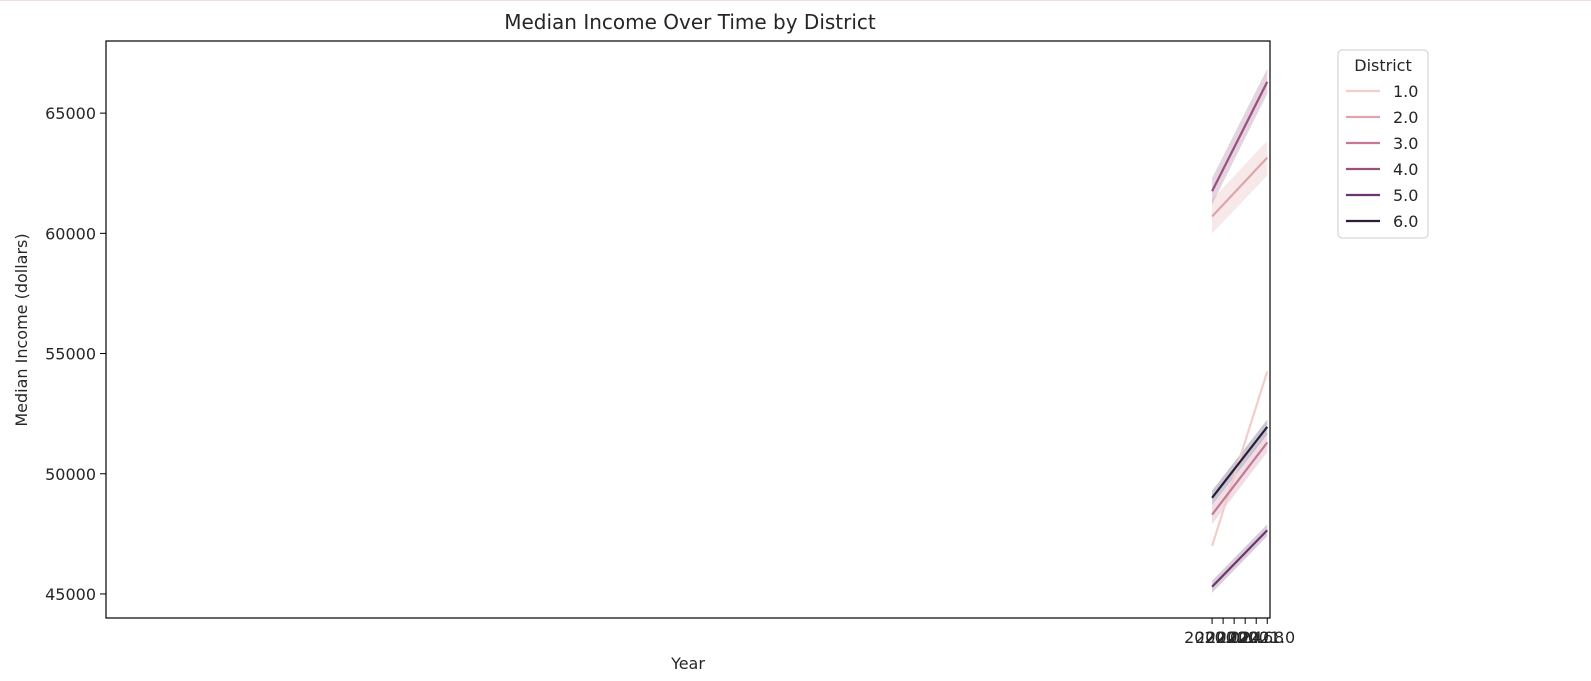 Image resolution: width=1591 pixels, height=681 pixels. What do you see at coordinates (1382, 156) in the screenshot?
I see `legend-items: 1.0 2.0 3.0 4.0 5.0 6.0` at bounding box center [1382, 156].